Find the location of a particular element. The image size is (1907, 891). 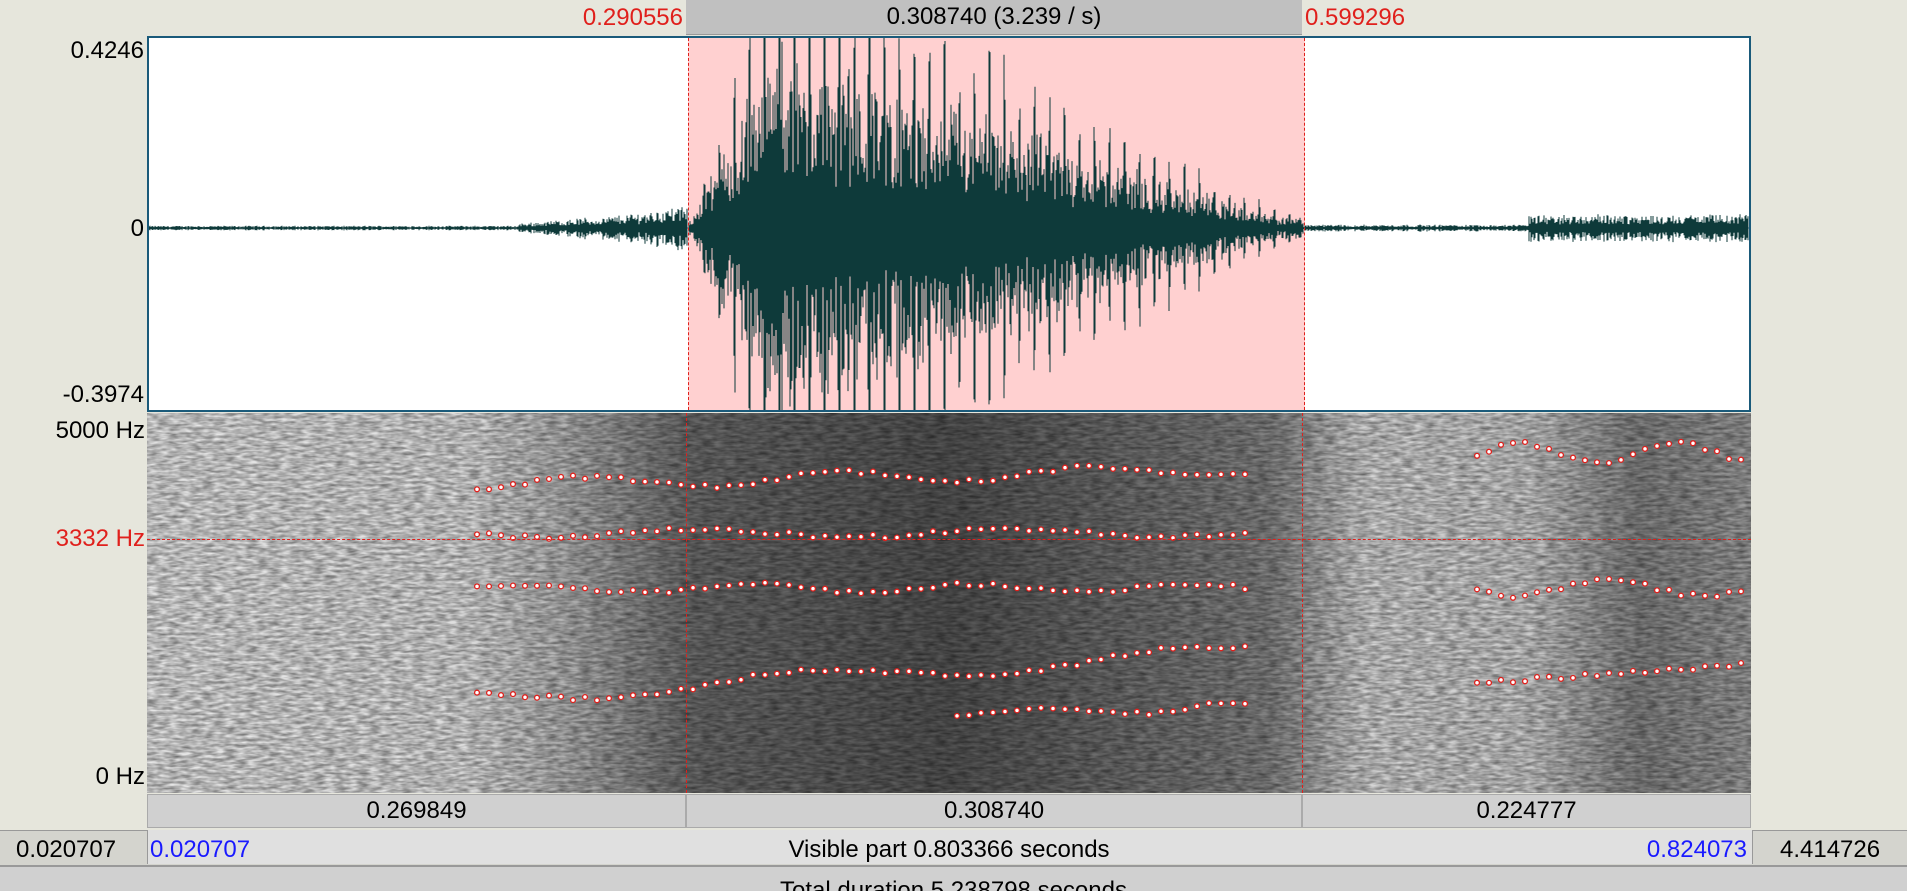

selection-duration-bar: 0.308740 (3.239 / s) is located at coordinates (994, 17).